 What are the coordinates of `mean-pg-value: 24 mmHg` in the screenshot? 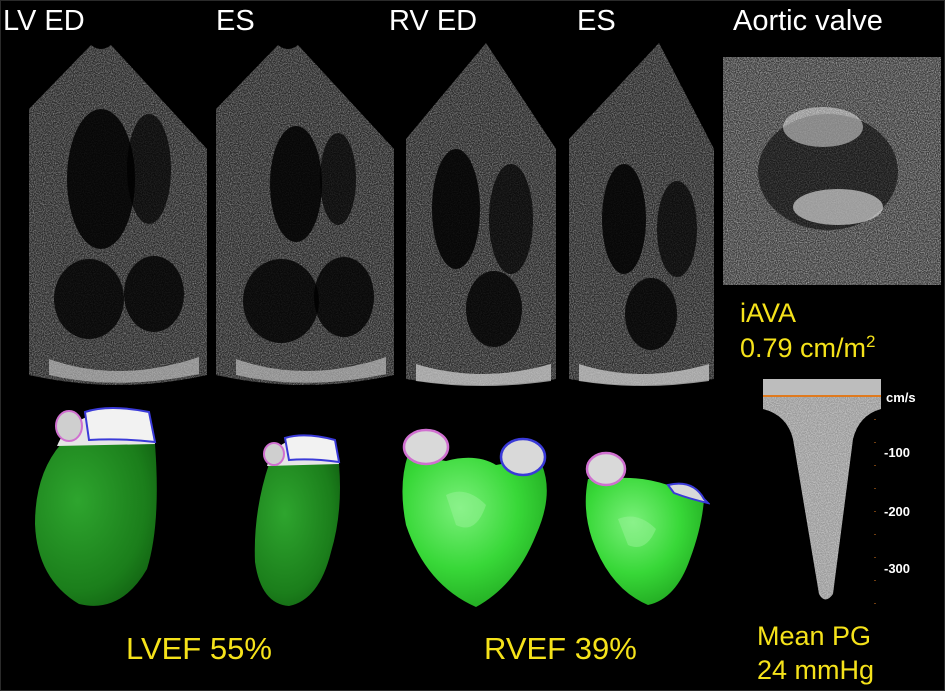 It's located at (816, 670).